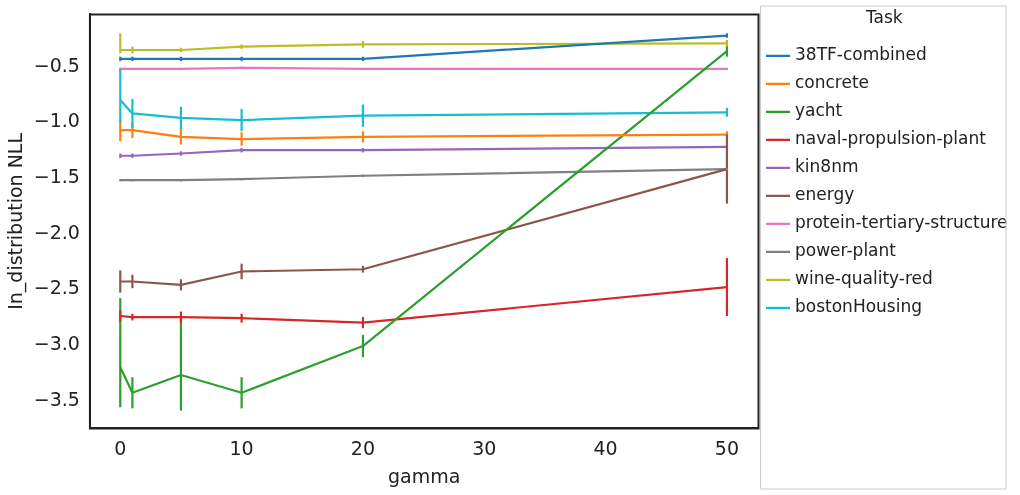  I want to click on legend-label: energy, so click(825, 194).